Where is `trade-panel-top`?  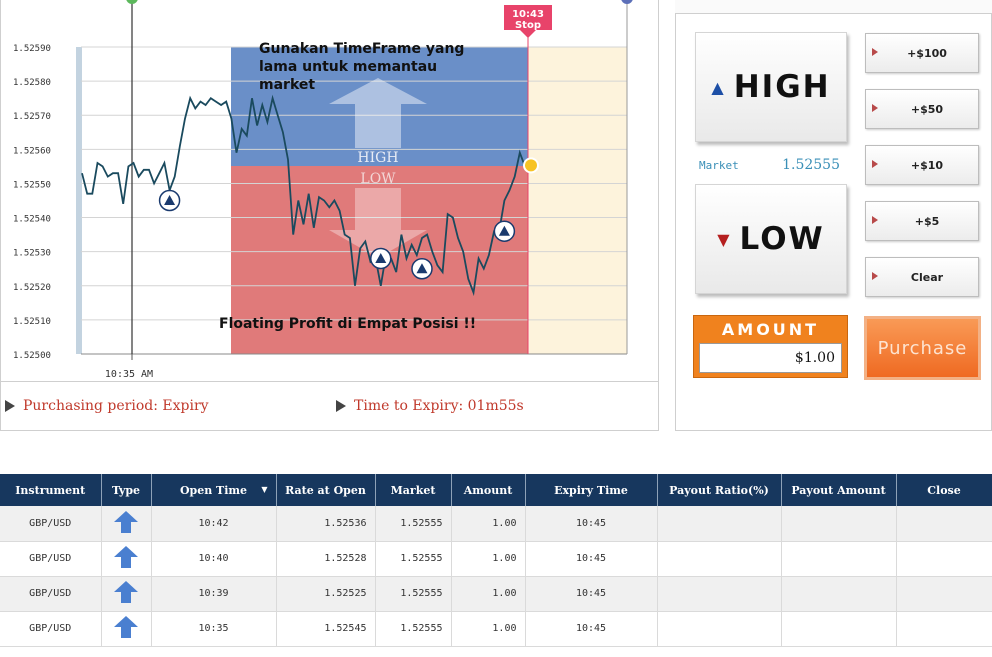 trade-panel-top is located at coordinates (833, 7).